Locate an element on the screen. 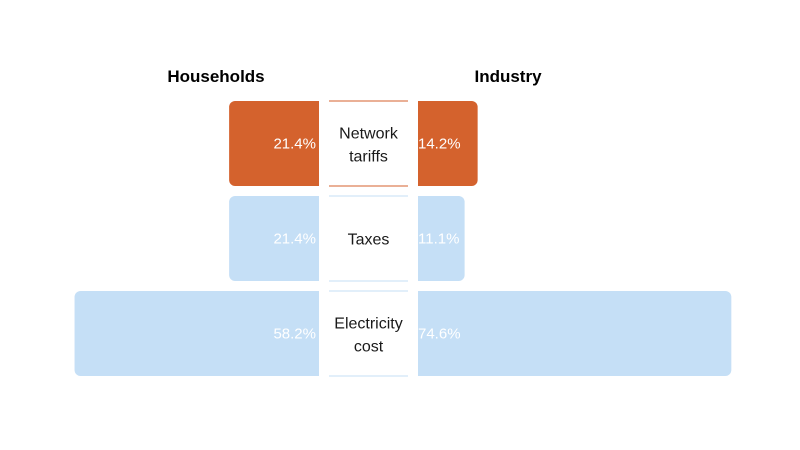  category-label-3: Electricity cost is located at coordinates (368, 336).